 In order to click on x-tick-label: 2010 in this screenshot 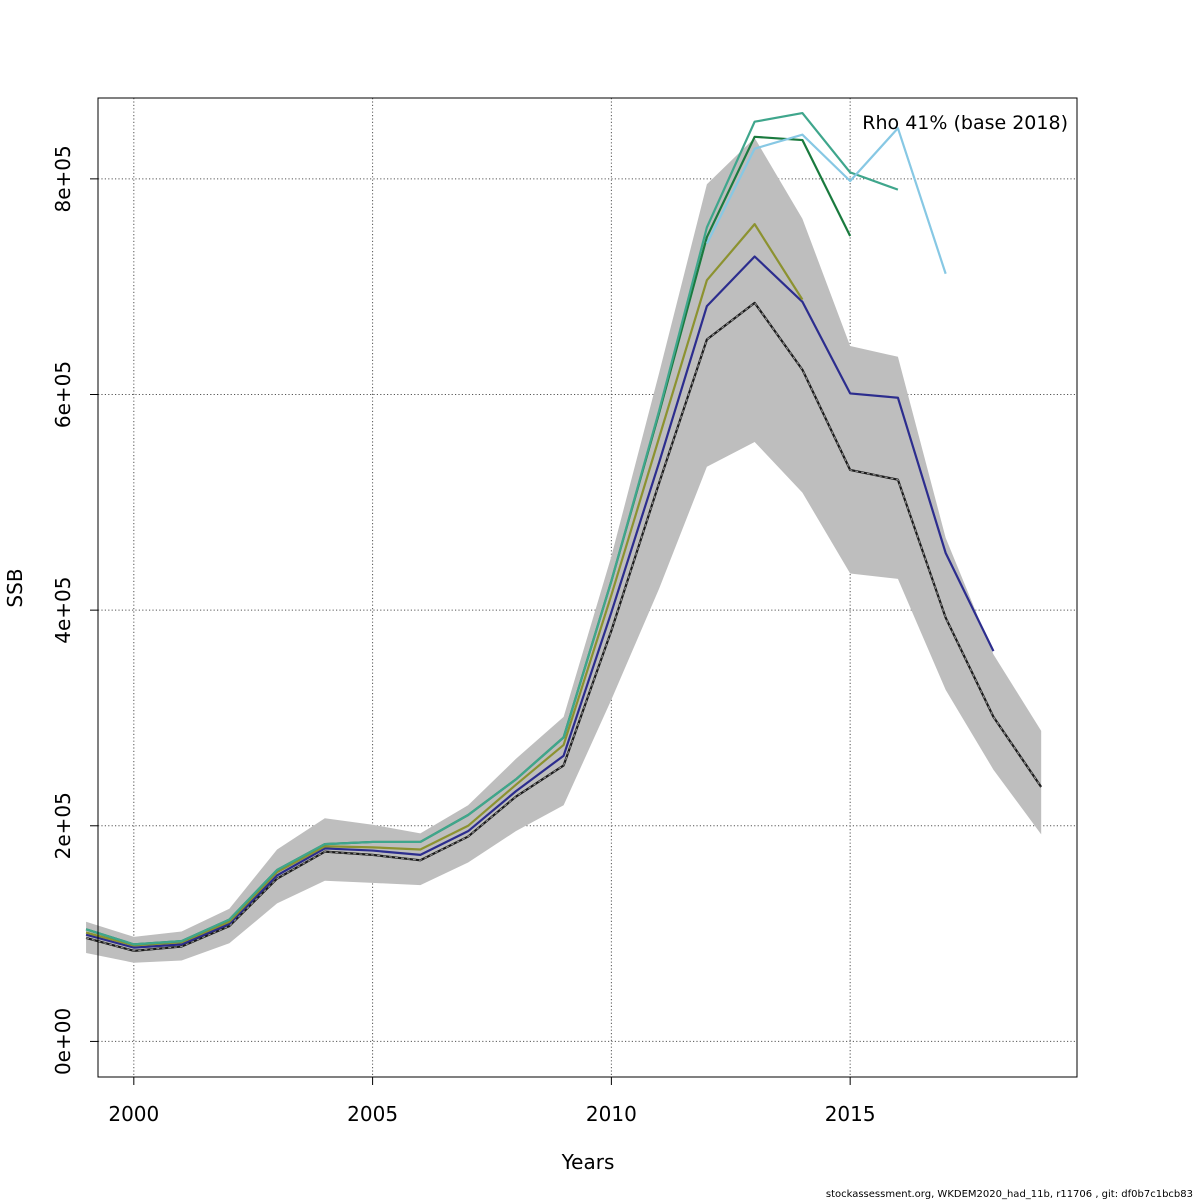, I will do `click(611, 1114)`.